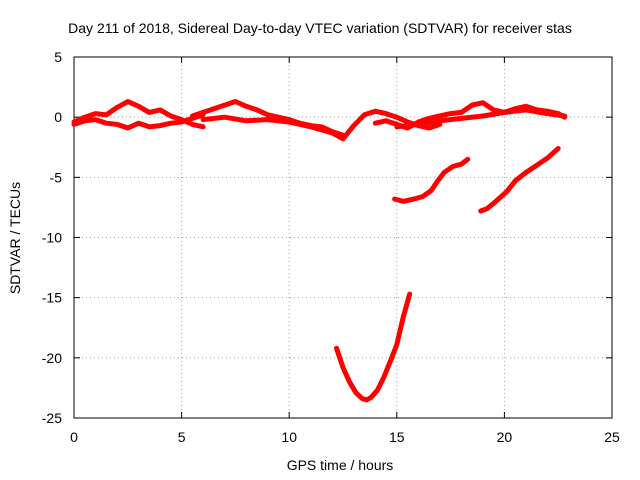 The image size is (640, 480). I want to click on y-tick-label: -10, so click(52, 238).